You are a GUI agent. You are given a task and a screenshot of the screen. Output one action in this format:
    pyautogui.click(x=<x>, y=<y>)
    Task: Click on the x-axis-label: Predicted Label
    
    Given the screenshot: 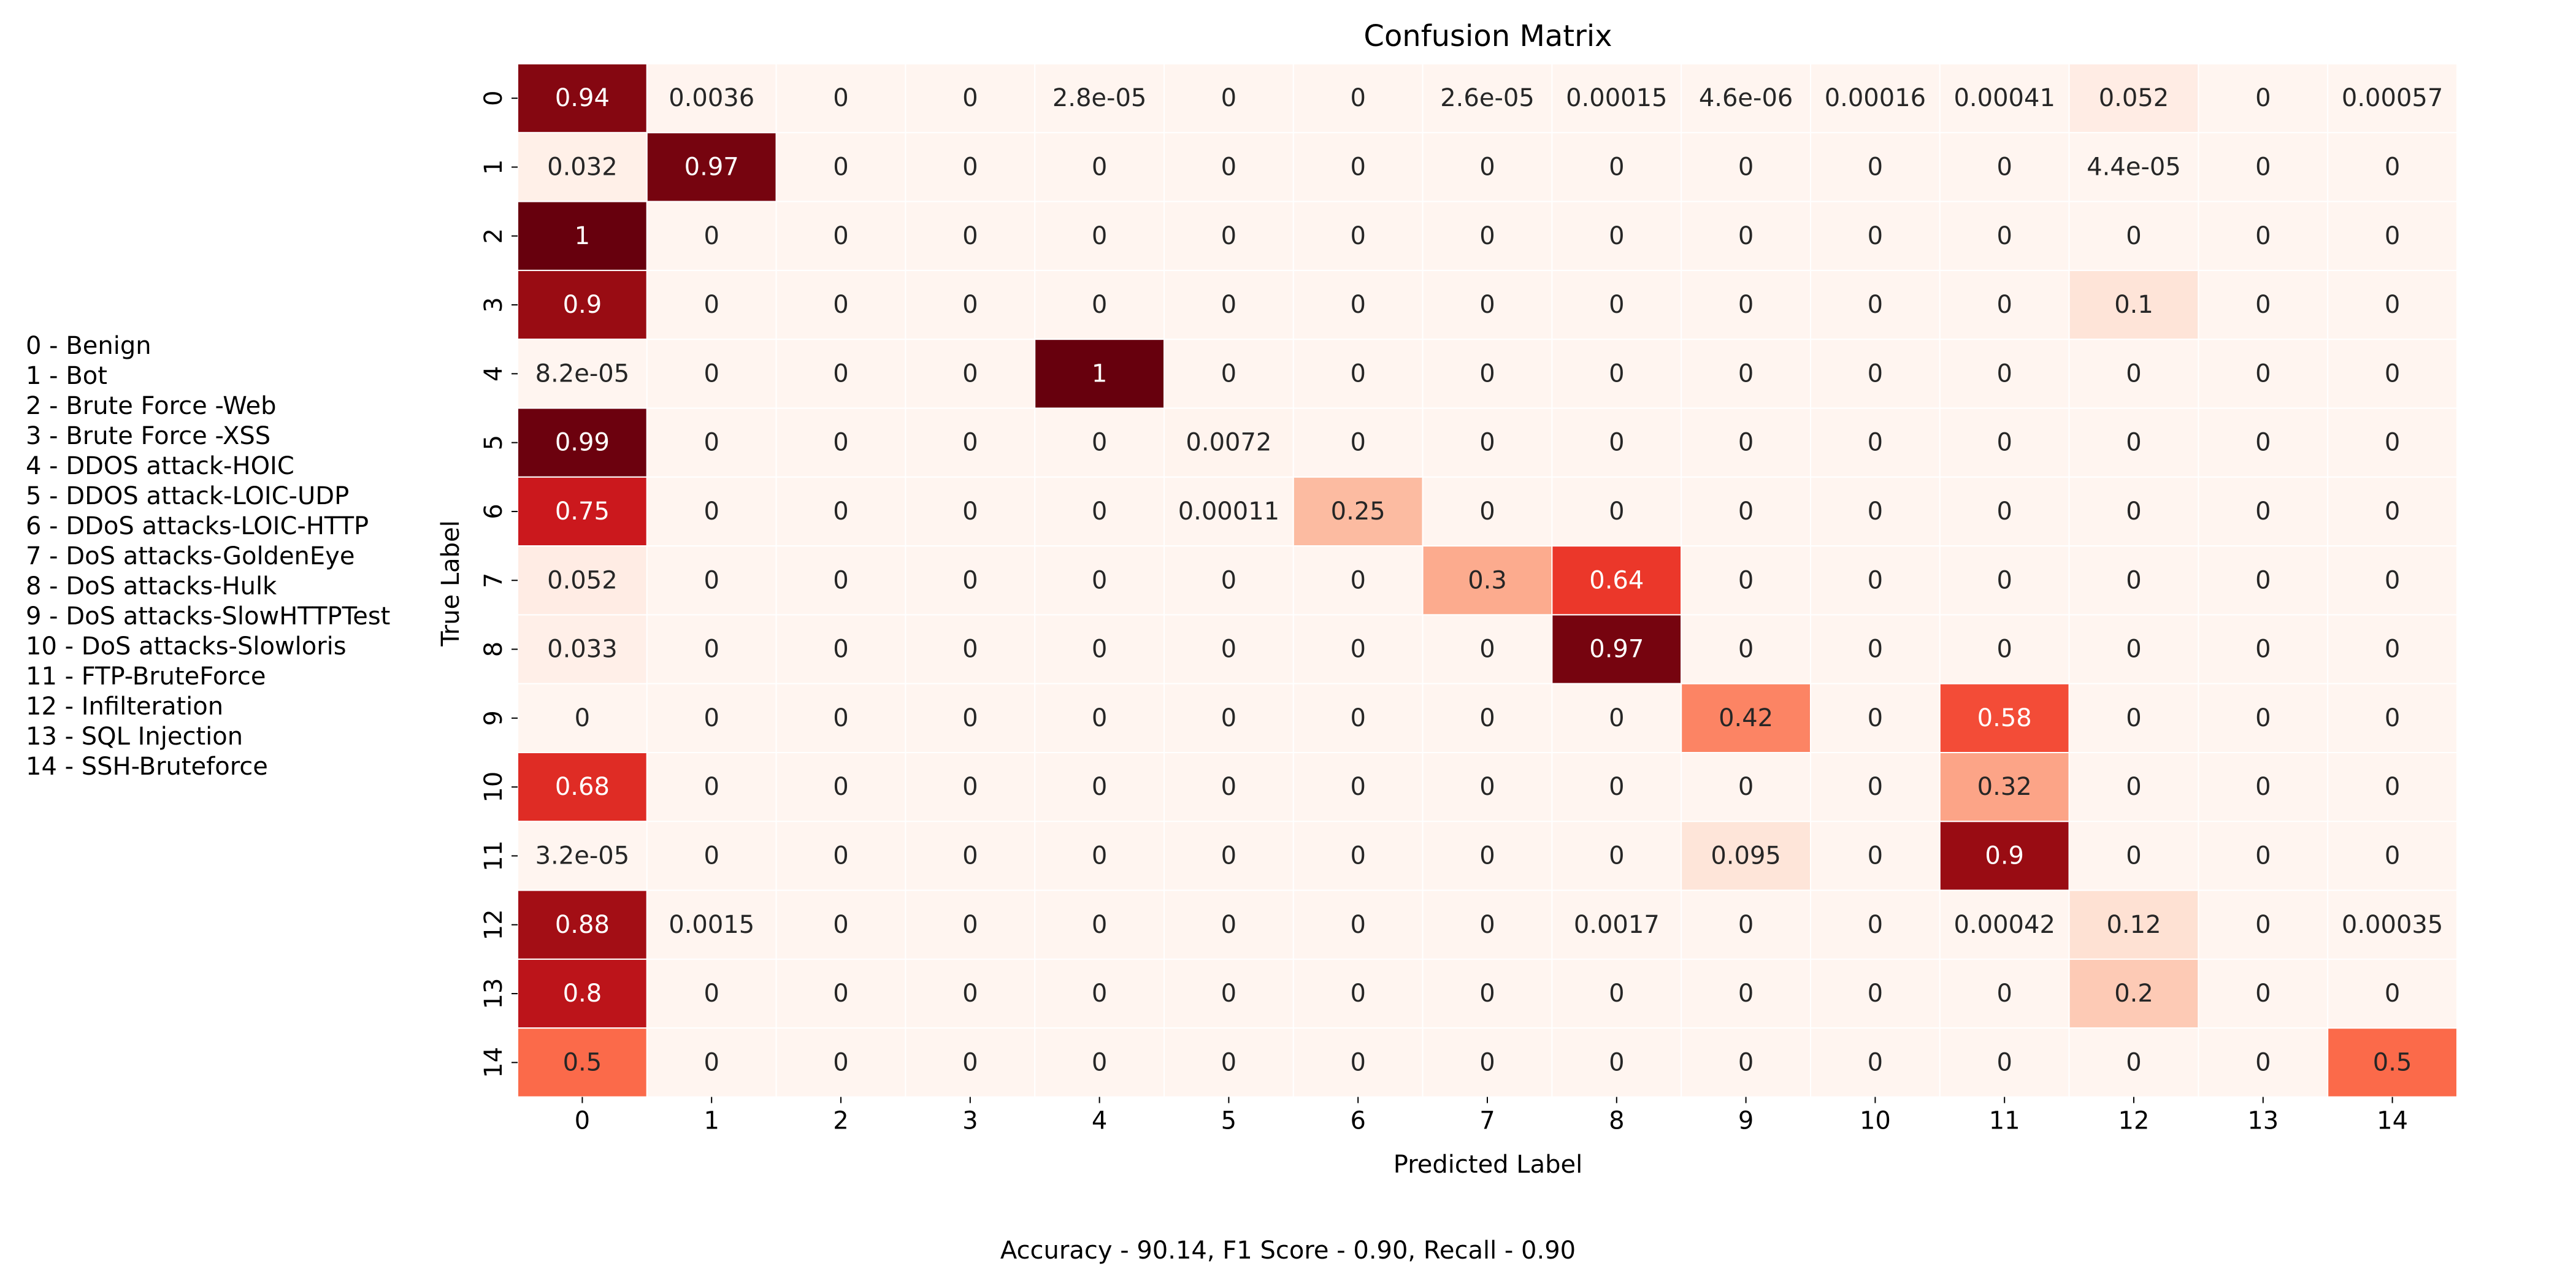 What is the action you would take?
    pyautogui.click(x=1487, y=1165)
    